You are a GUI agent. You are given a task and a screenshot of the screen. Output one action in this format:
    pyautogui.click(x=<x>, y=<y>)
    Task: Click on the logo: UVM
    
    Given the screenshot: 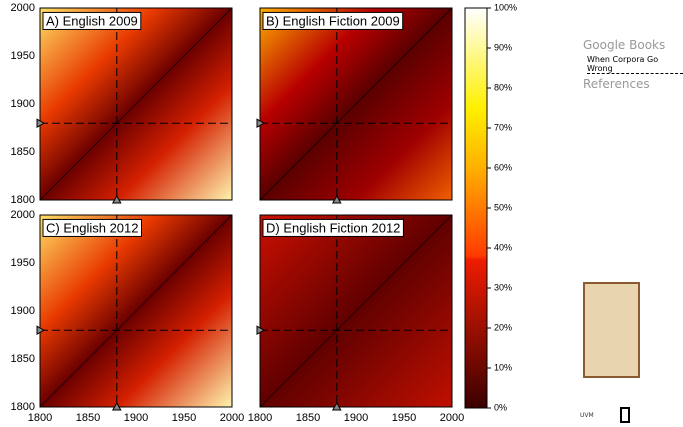 What is the action you would take?
    pyautogui.click(x=587, y=415)
    